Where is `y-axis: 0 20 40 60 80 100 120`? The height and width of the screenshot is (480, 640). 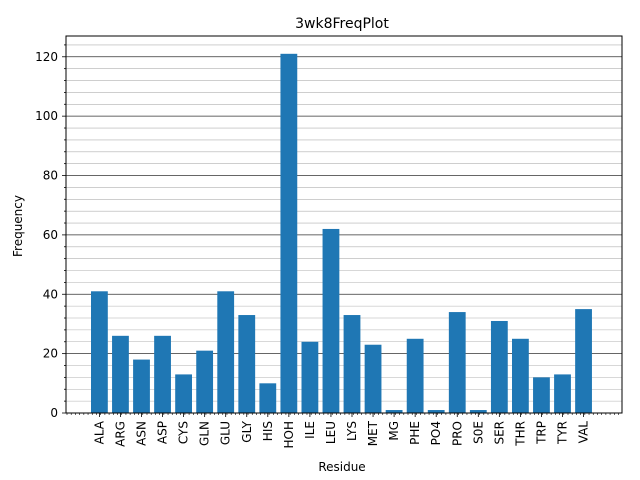 y-axis: 0 20 40 60 80 100 120 is located at coordinates (50, 232).